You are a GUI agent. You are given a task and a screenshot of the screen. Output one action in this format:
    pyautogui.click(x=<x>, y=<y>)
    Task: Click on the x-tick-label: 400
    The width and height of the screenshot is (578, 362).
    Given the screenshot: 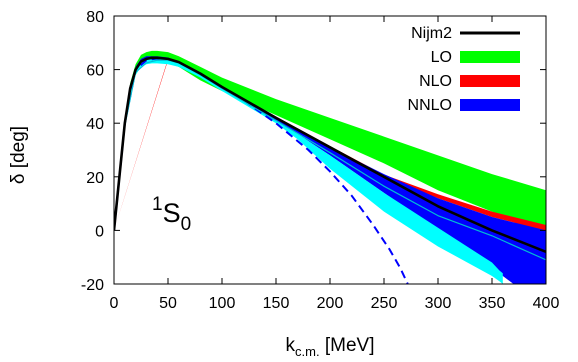 What is the action you would take?
    pyautogui.click(x=546, y=303)
    